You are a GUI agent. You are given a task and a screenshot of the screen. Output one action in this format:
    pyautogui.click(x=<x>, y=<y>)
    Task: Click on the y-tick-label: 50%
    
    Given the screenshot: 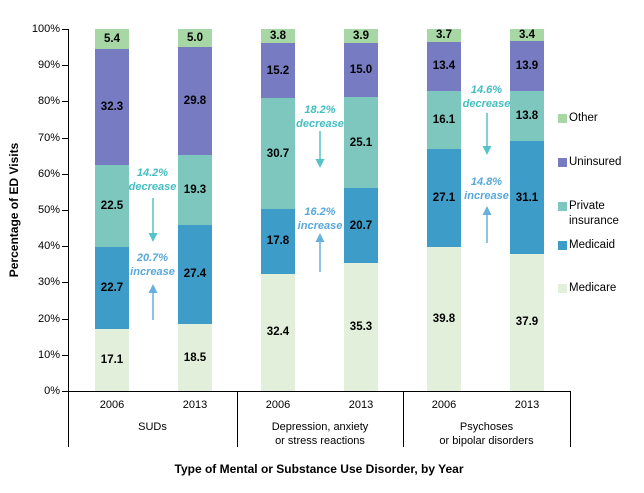 What is the action you would take?
    pyautogui.click(x=48, y=210)
    